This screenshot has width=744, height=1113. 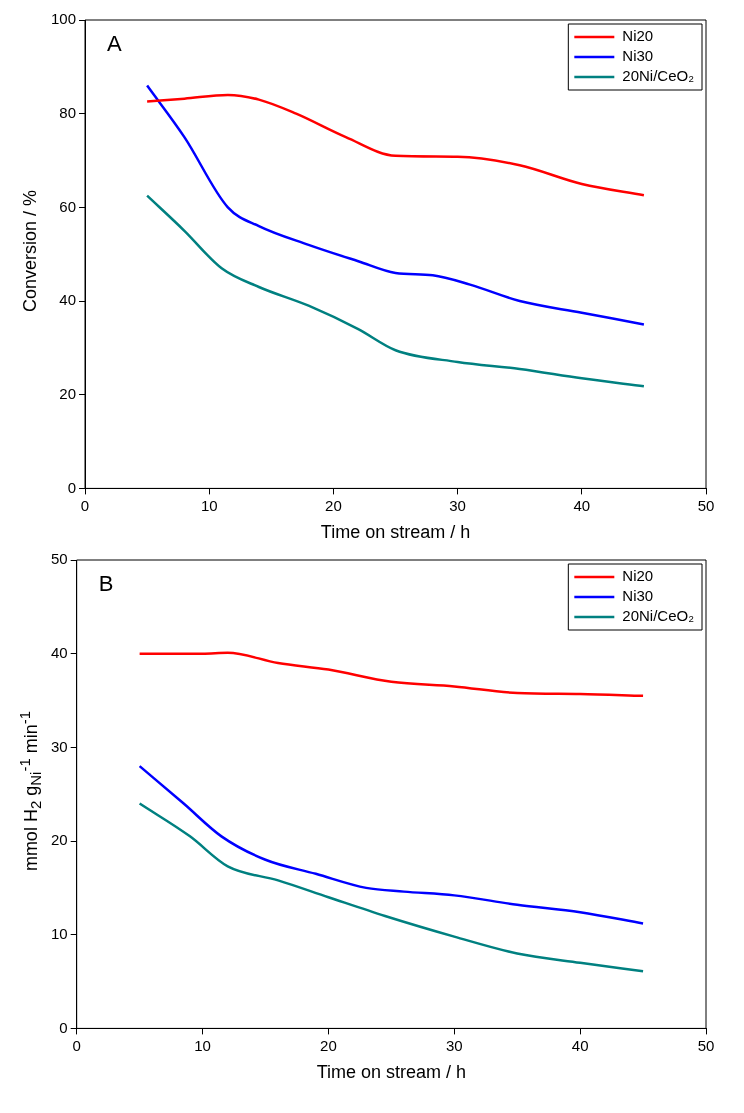 What do you see at coordinates (30, 251) in the screenshot?
I see `y-axis-title: Conversion / %` at bounding box center [30, 251].